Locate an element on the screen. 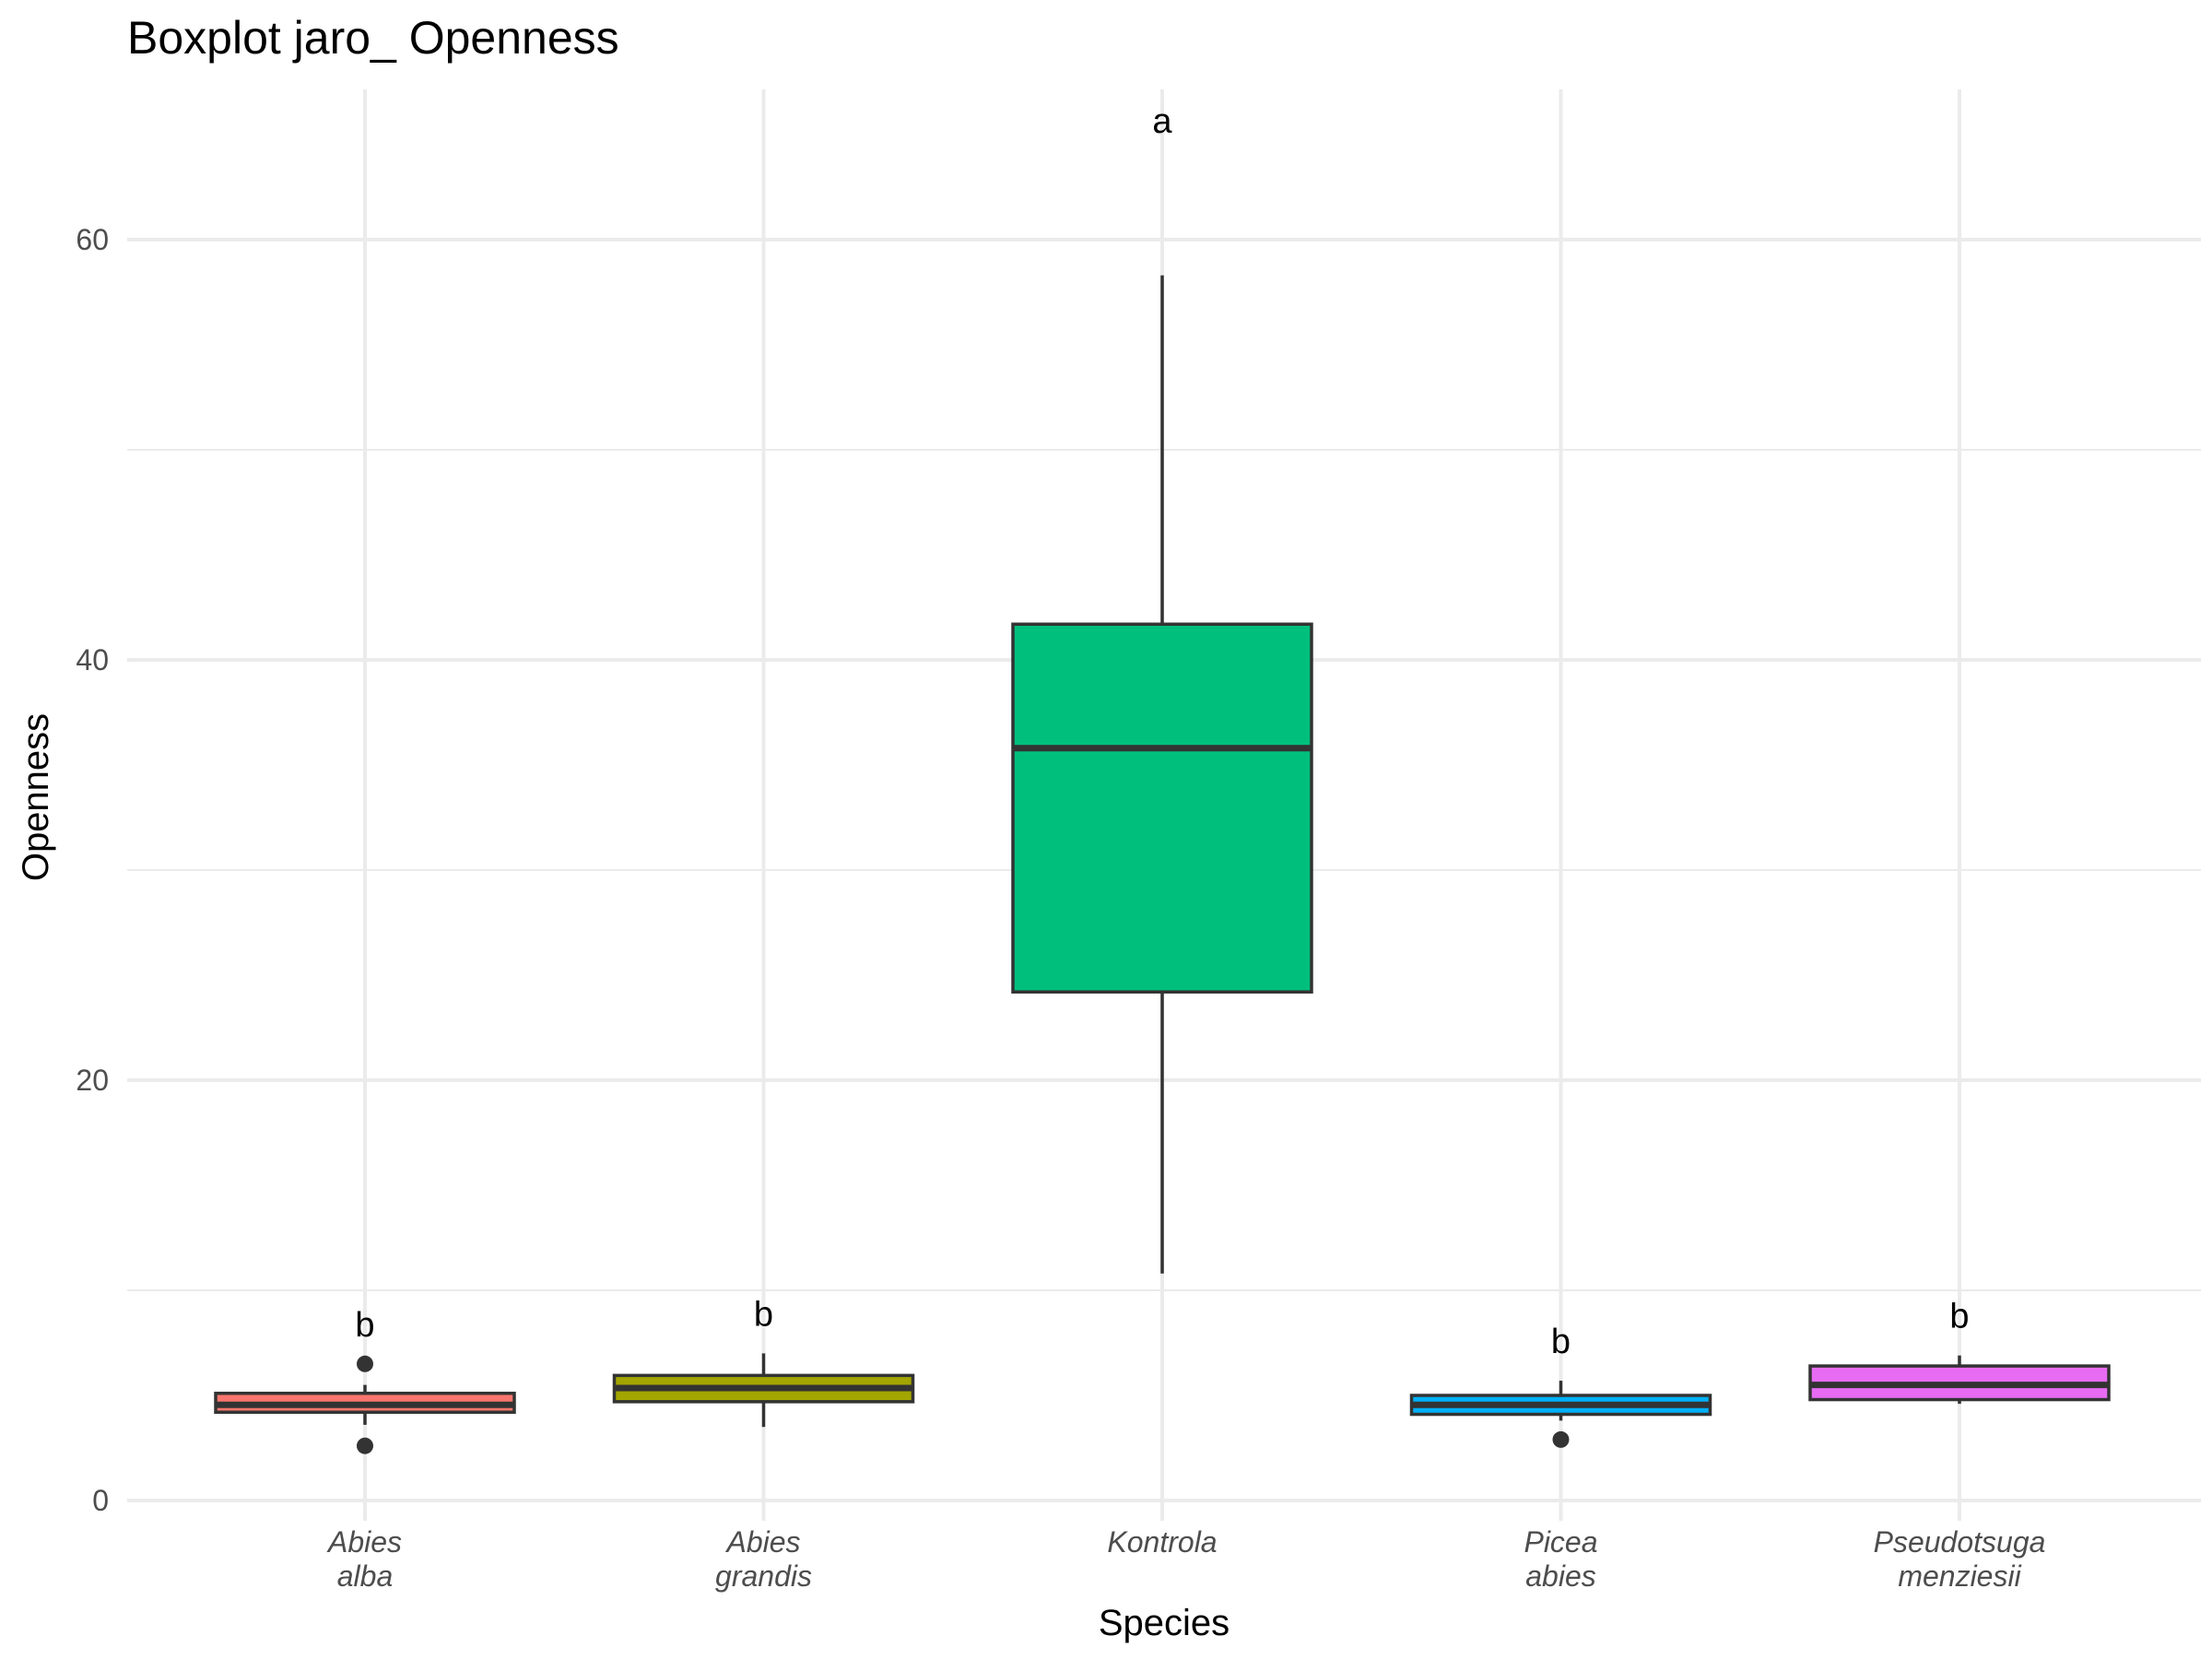 The width and height of the screenshot is (2212, 1659). chart-title: Boxplot jaro_ Openness is located at coordinates (373, 38).